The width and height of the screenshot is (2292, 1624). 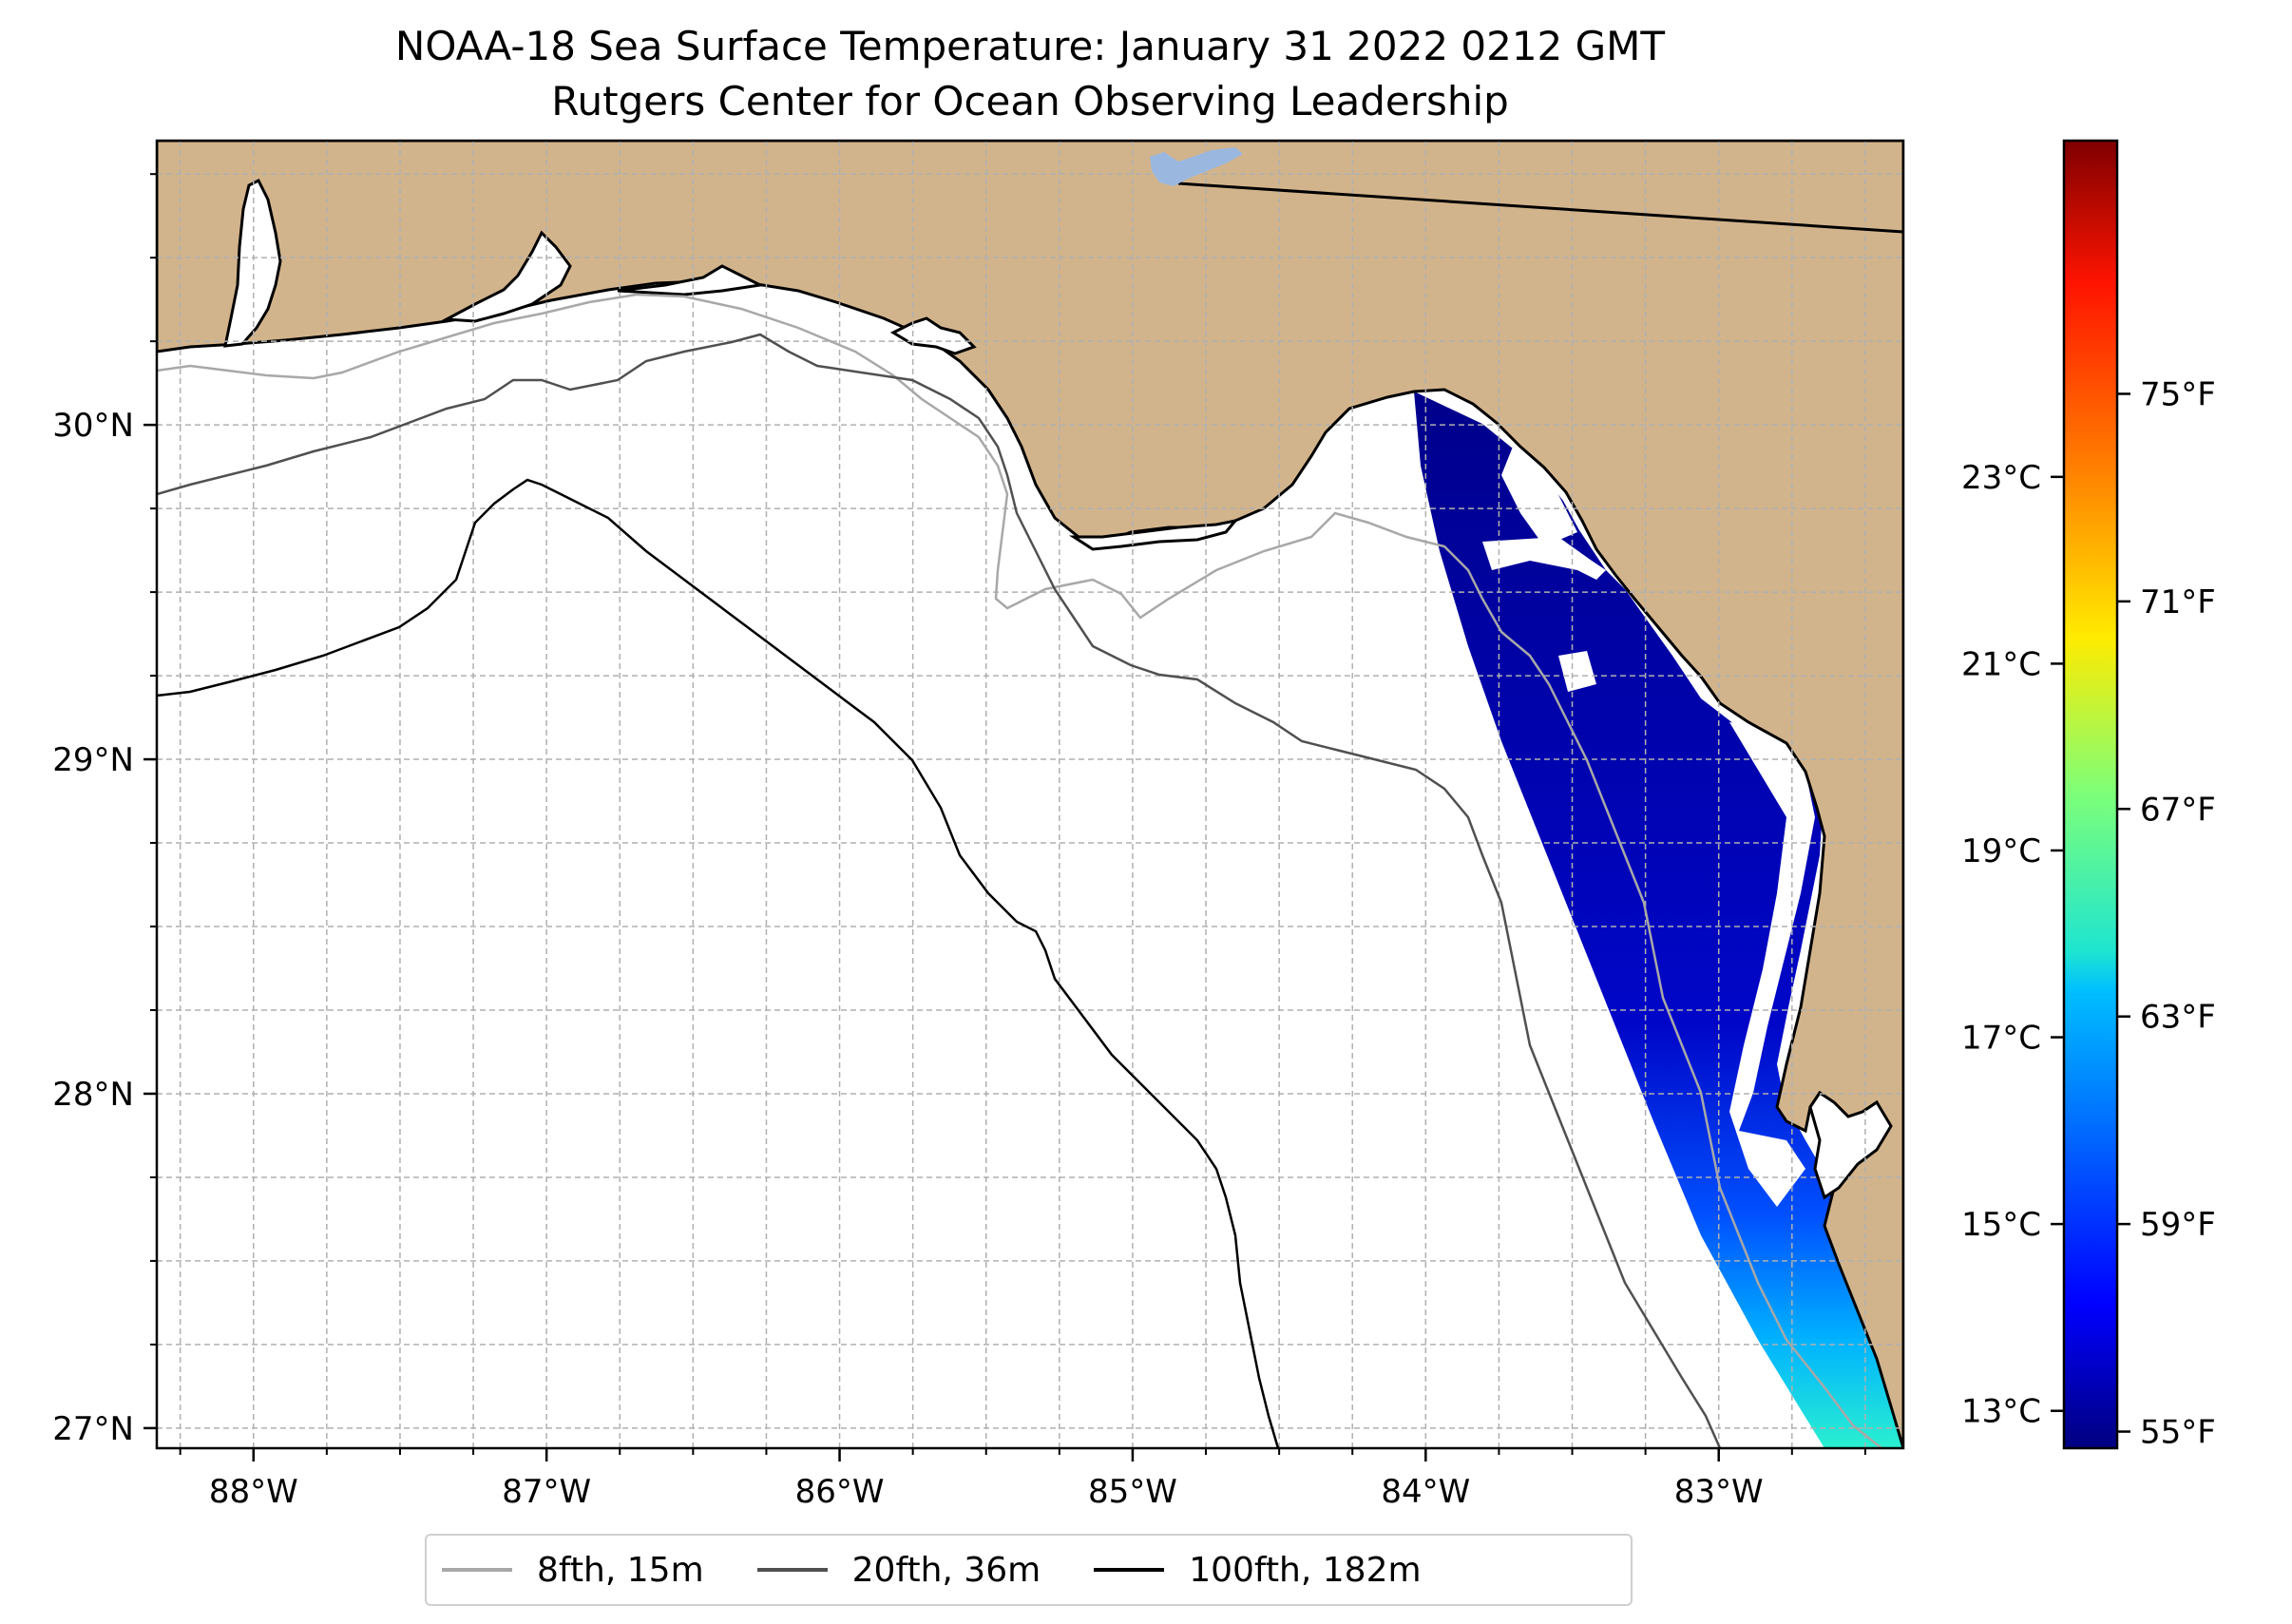 I want to click on tampa-bay, so click(x=1850, y=1145).